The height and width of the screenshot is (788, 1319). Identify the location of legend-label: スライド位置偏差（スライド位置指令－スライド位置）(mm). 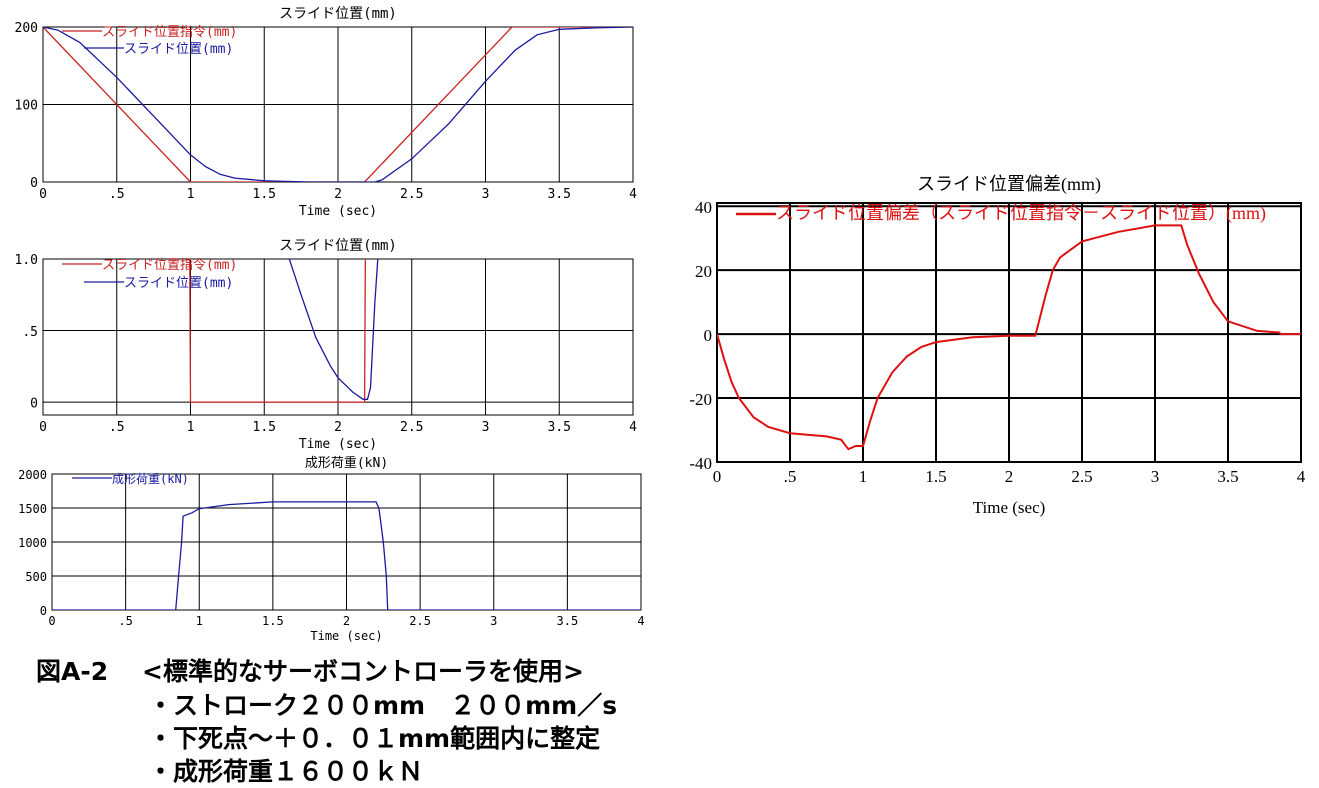
(1021, 213).